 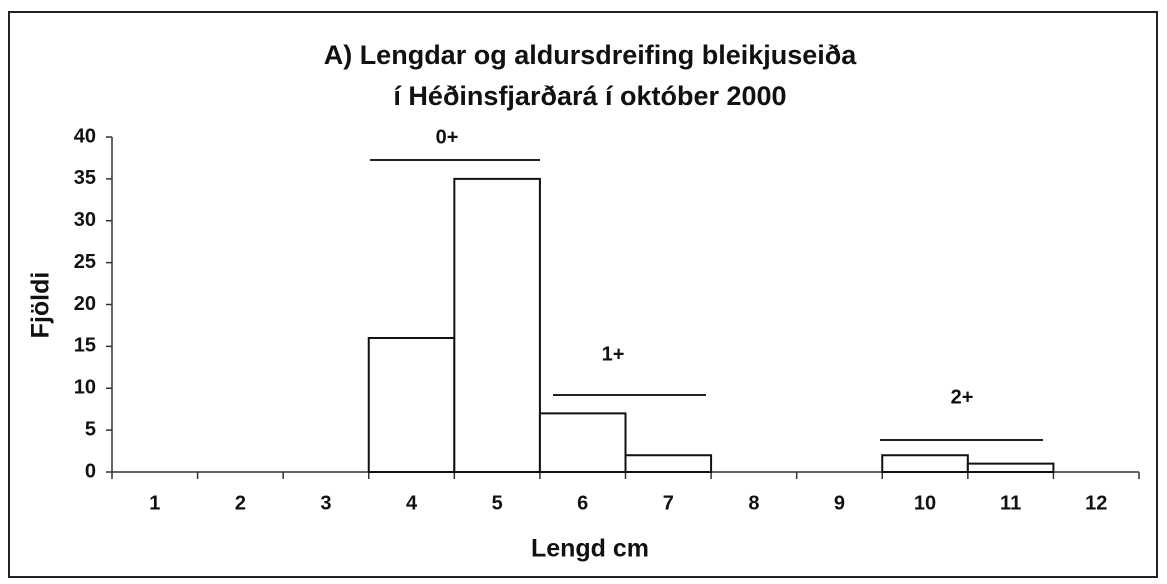 I want to click on x-tick-label: 2, so click(x=240, y=503).